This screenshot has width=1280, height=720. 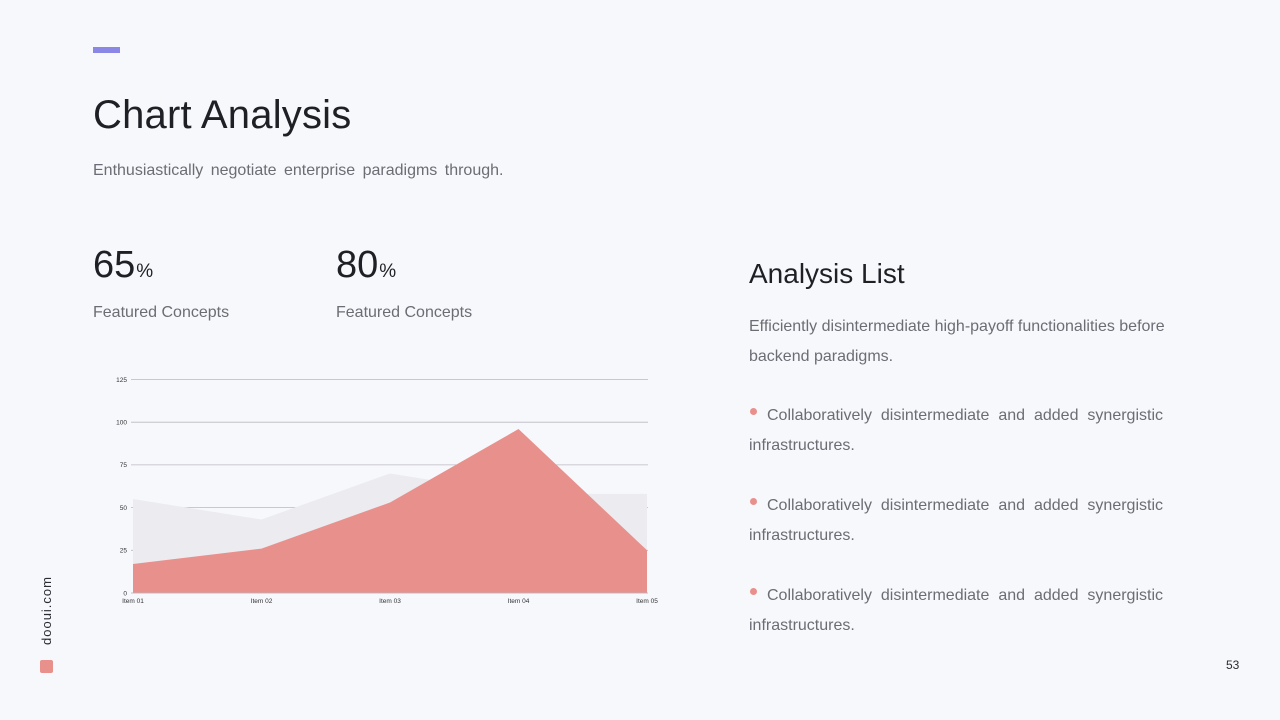 I want to click on x-tick-label: Item 02, so click(x=262, y=601).